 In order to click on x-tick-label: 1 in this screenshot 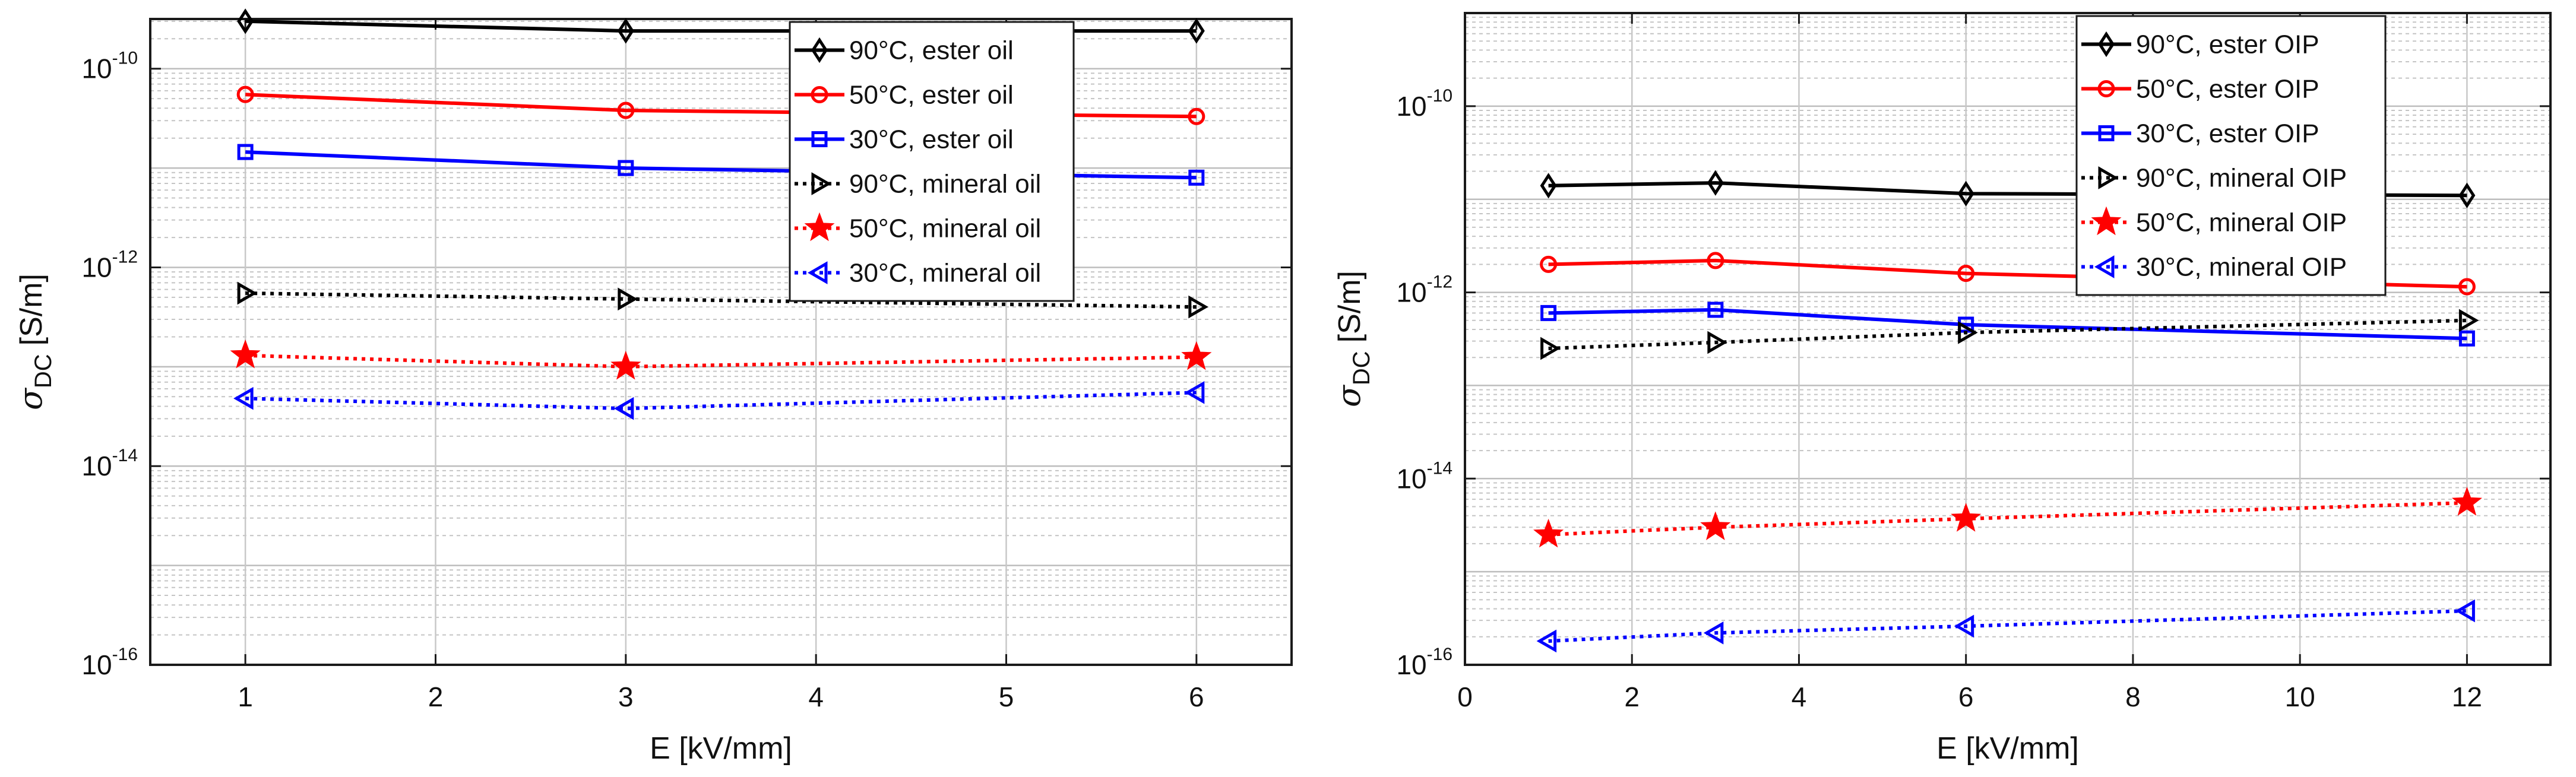, I will do `click(245, 696)`.